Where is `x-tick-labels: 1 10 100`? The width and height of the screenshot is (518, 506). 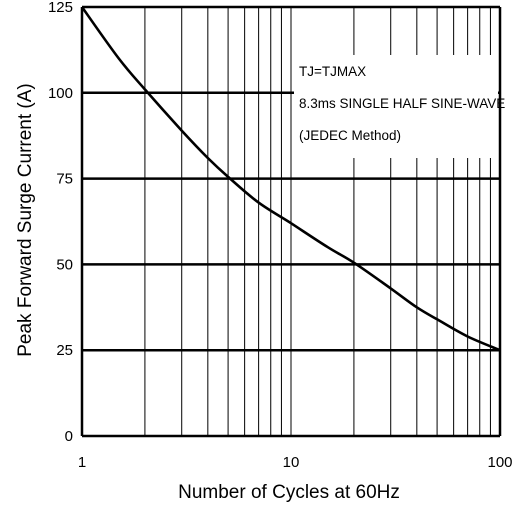
x-tick-labels: 1 10 100 is located at coordinates (295, 462).